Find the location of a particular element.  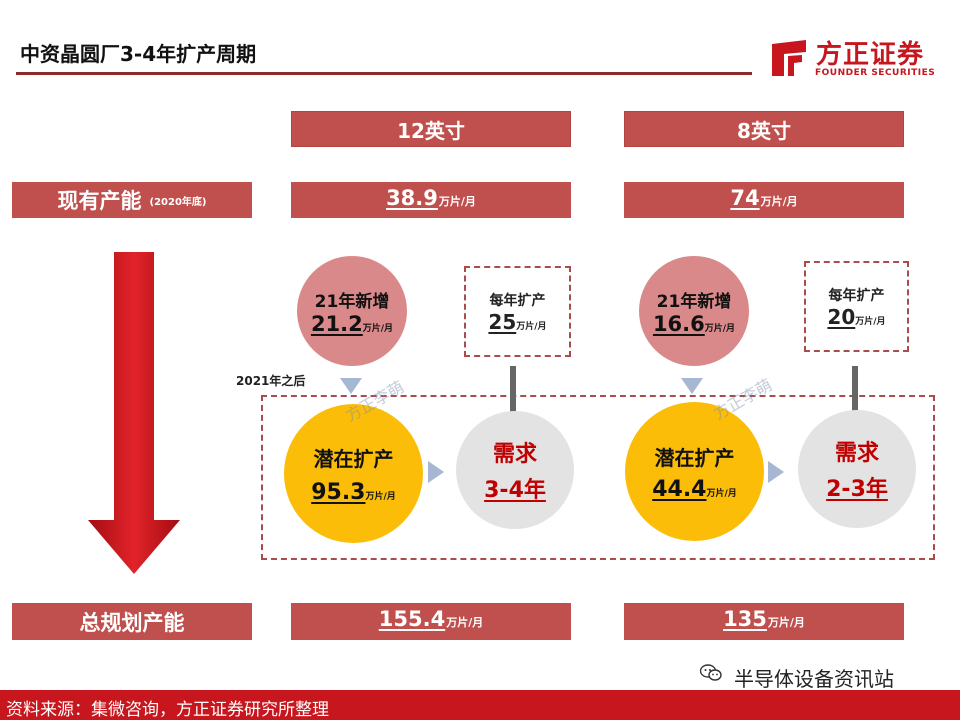

new-2021-value: 16.6 is located at coordinates (678, 323).